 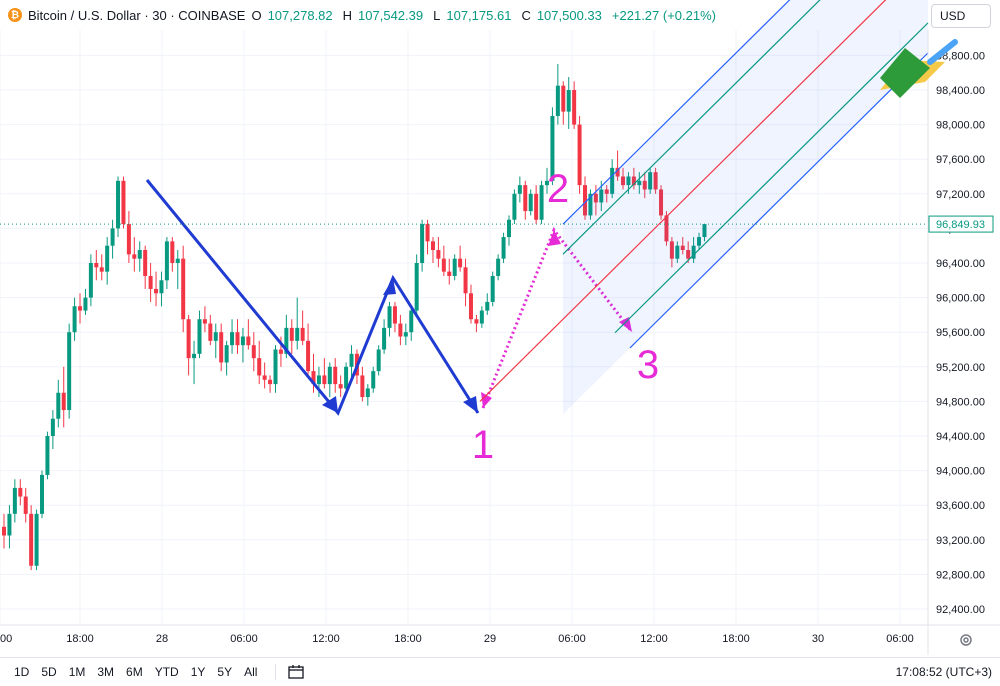 I want to click on range-all: All, so click(x=251, y=672).